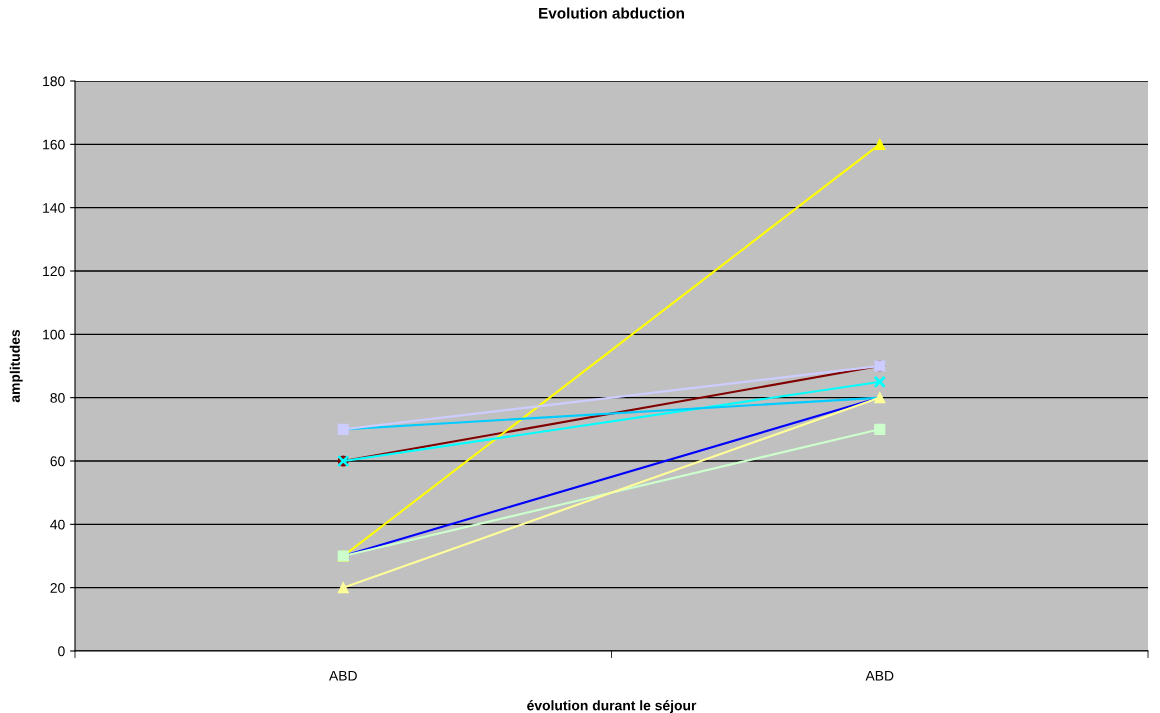 The image size is (1160, 713). What do you see at coordinates (611, 13) in the screenshot?
I see `chart-title: Evolution abduction` at bounding box center [611, 13].